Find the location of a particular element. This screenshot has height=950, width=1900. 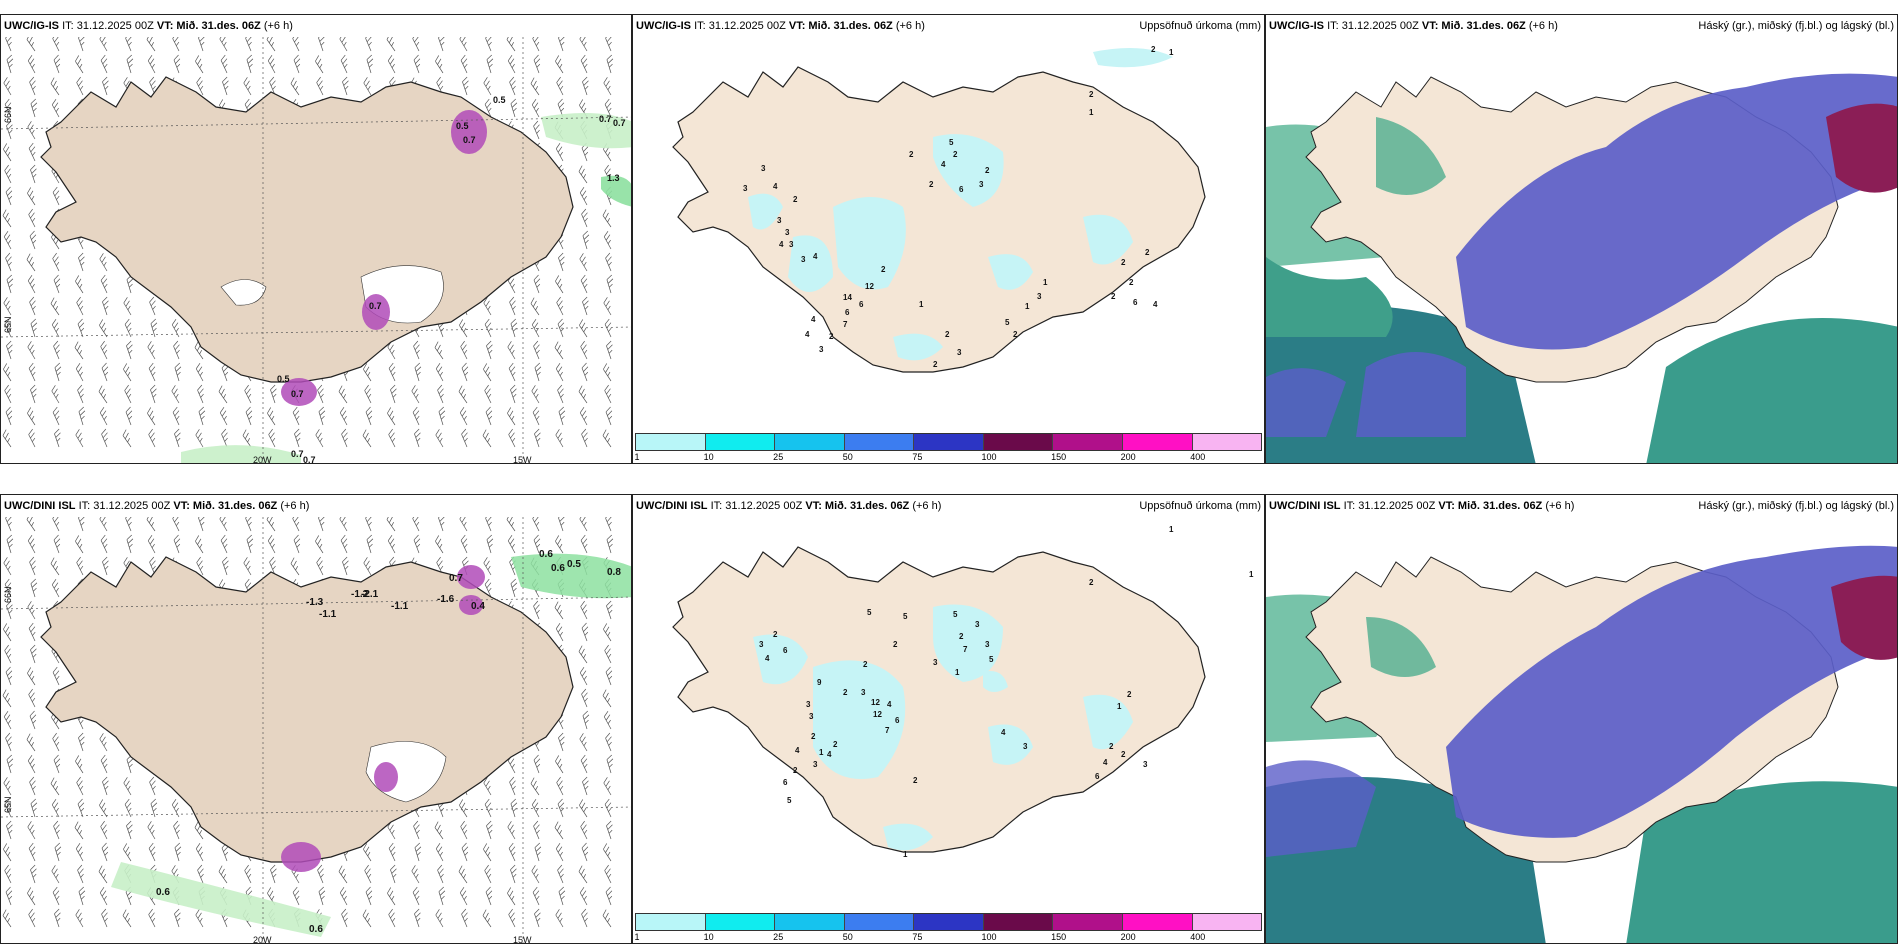

model-name: UWC/IG-IS is located at coordinates (663, 26).